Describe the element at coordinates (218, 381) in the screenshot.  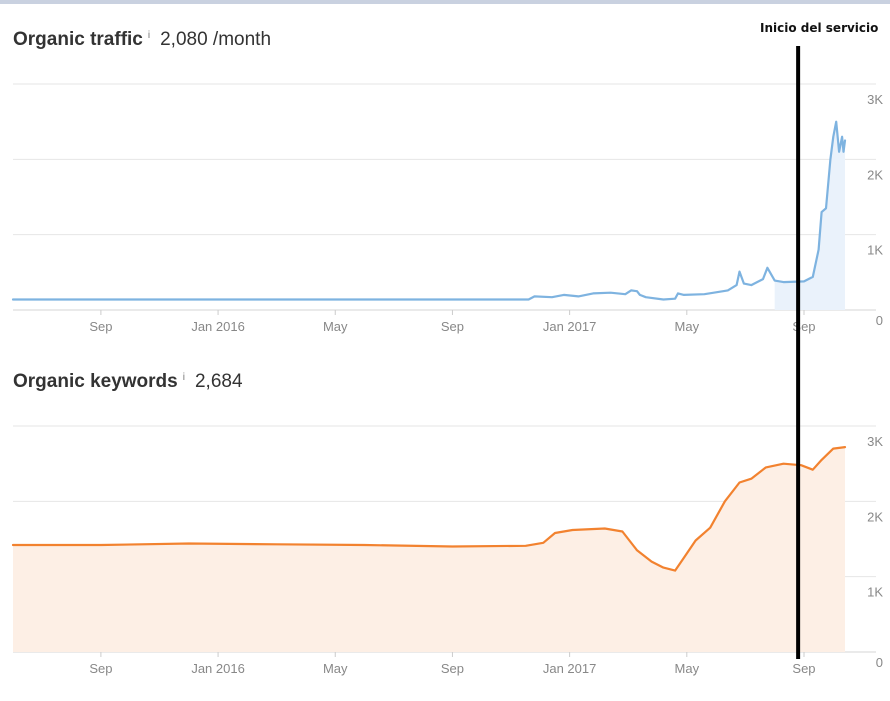
I see `organic-keywords-value: 2,684` at that location.